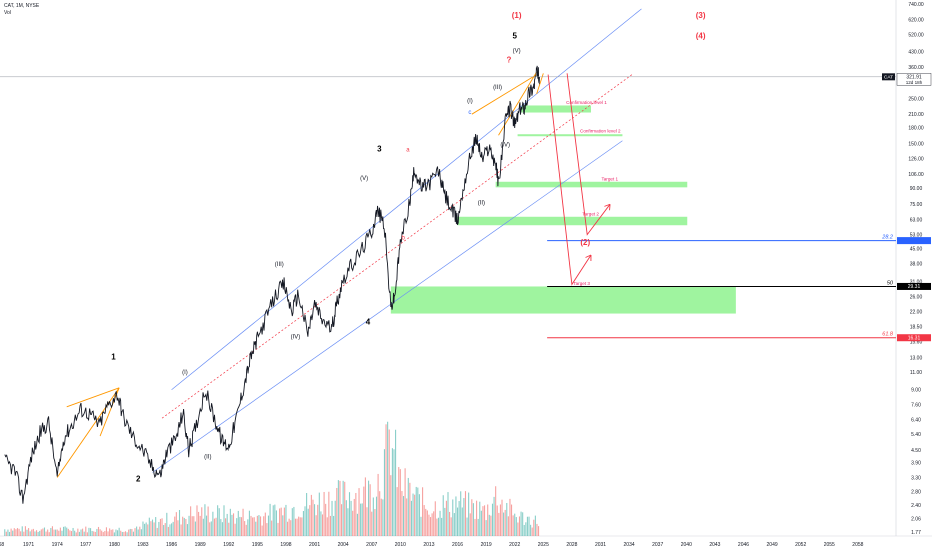 The image size is (932, 555). Describe the element at coordinates (517, 15) in the screenshot. I see `wave-label: (1)` at that location.